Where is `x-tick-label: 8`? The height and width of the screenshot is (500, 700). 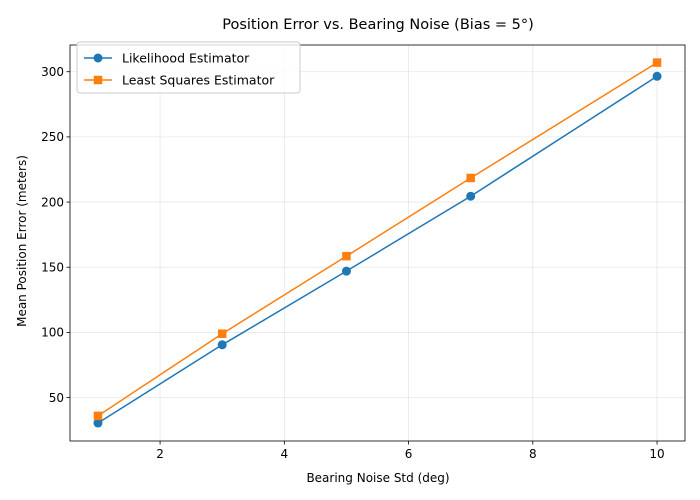
x-tick-label: 8 is located at coordinates (533, 454).